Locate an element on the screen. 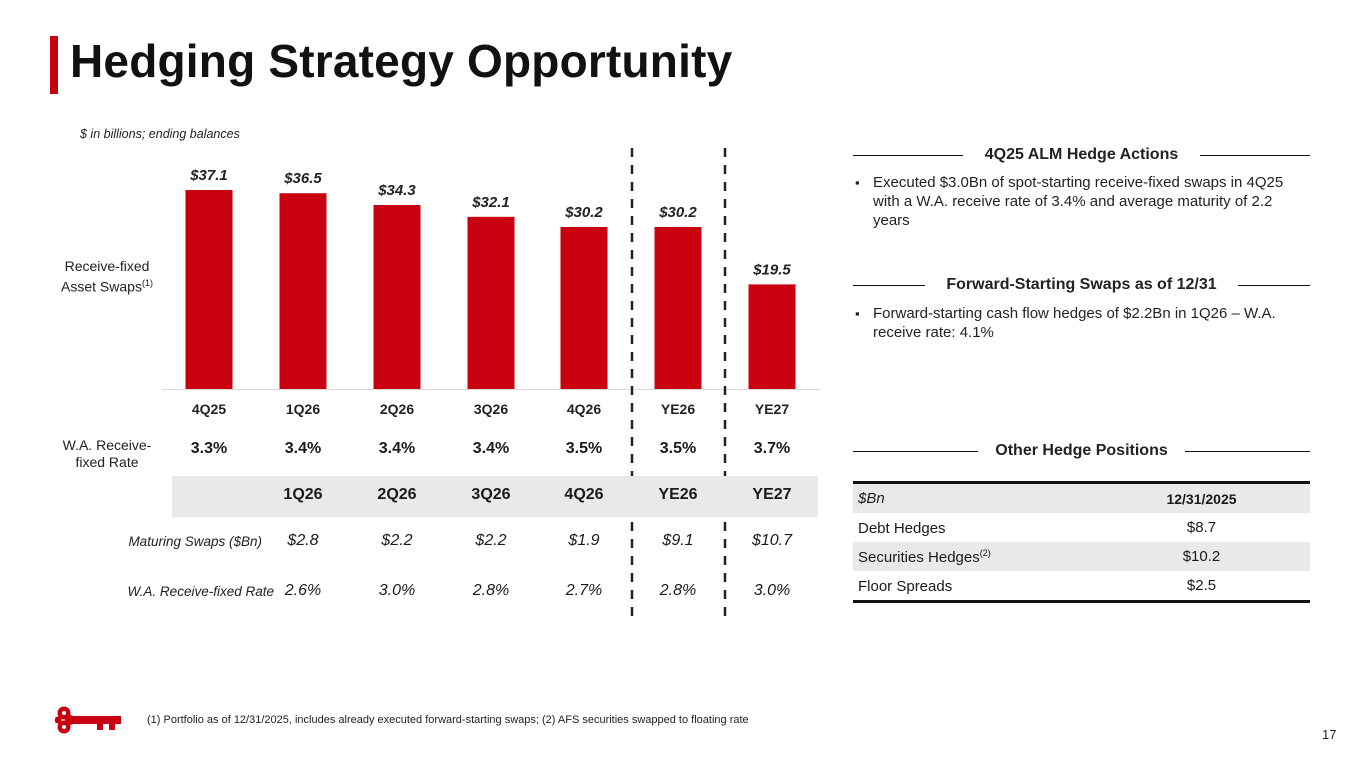 The width and height of the screenshot is (1365, 768). other-section-header: Other Hedge Positions is located at coordinates (1081, 452).